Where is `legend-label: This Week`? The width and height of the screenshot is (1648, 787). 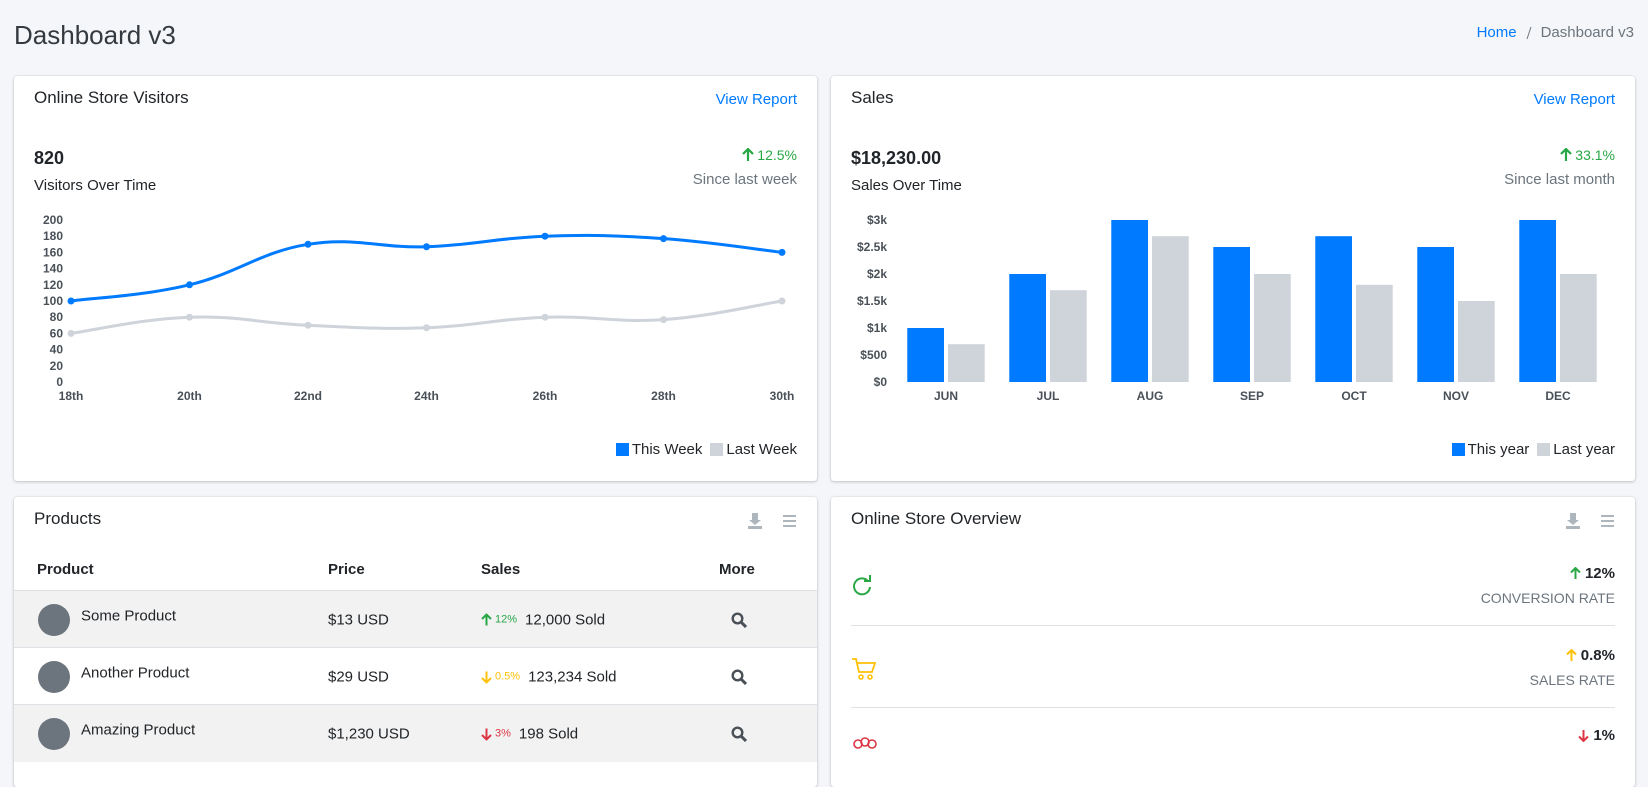 legend-label: This Week is located at coordinates (667, 449).